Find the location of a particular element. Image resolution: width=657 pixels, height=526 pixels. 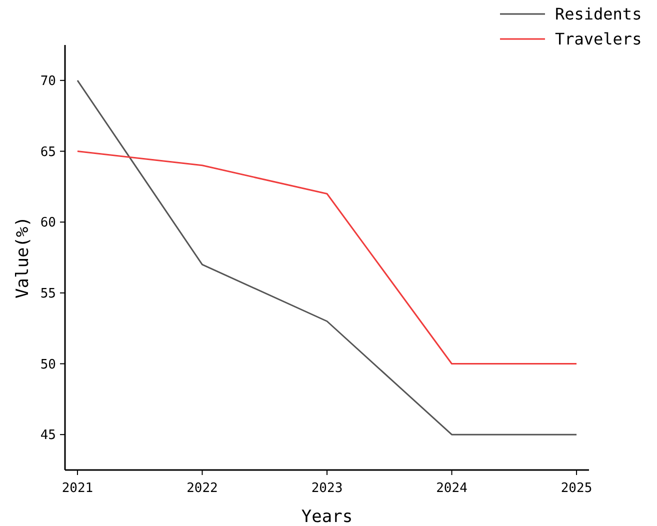

legend-label: Residents is located at coordinates (598, 14).